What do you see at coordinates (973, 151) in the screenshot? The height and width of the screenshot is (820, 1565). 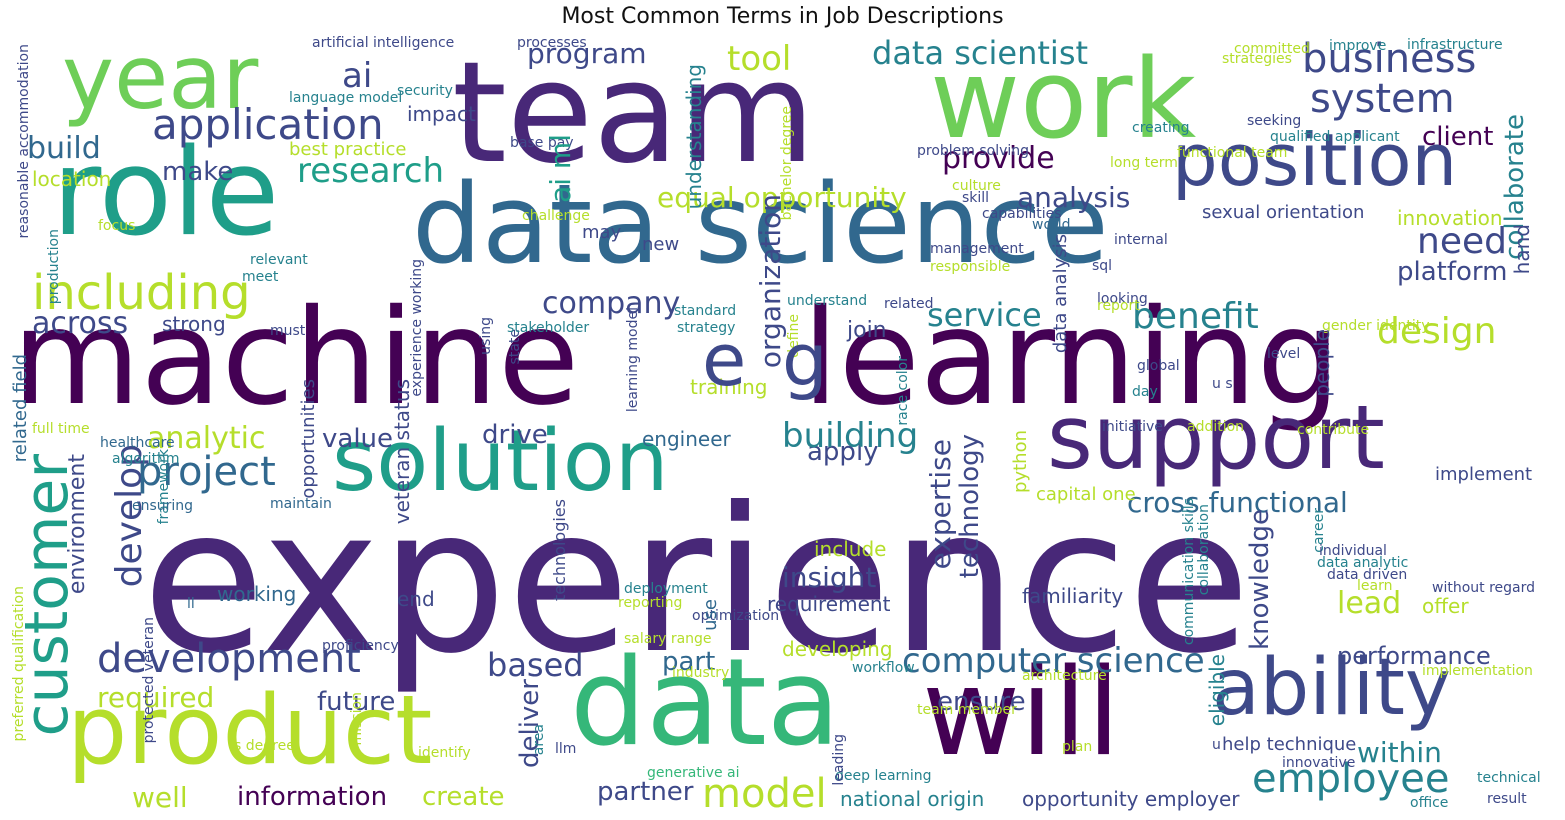 I see `word-problem-solving: problem solving` at bounding box center [973, 151].